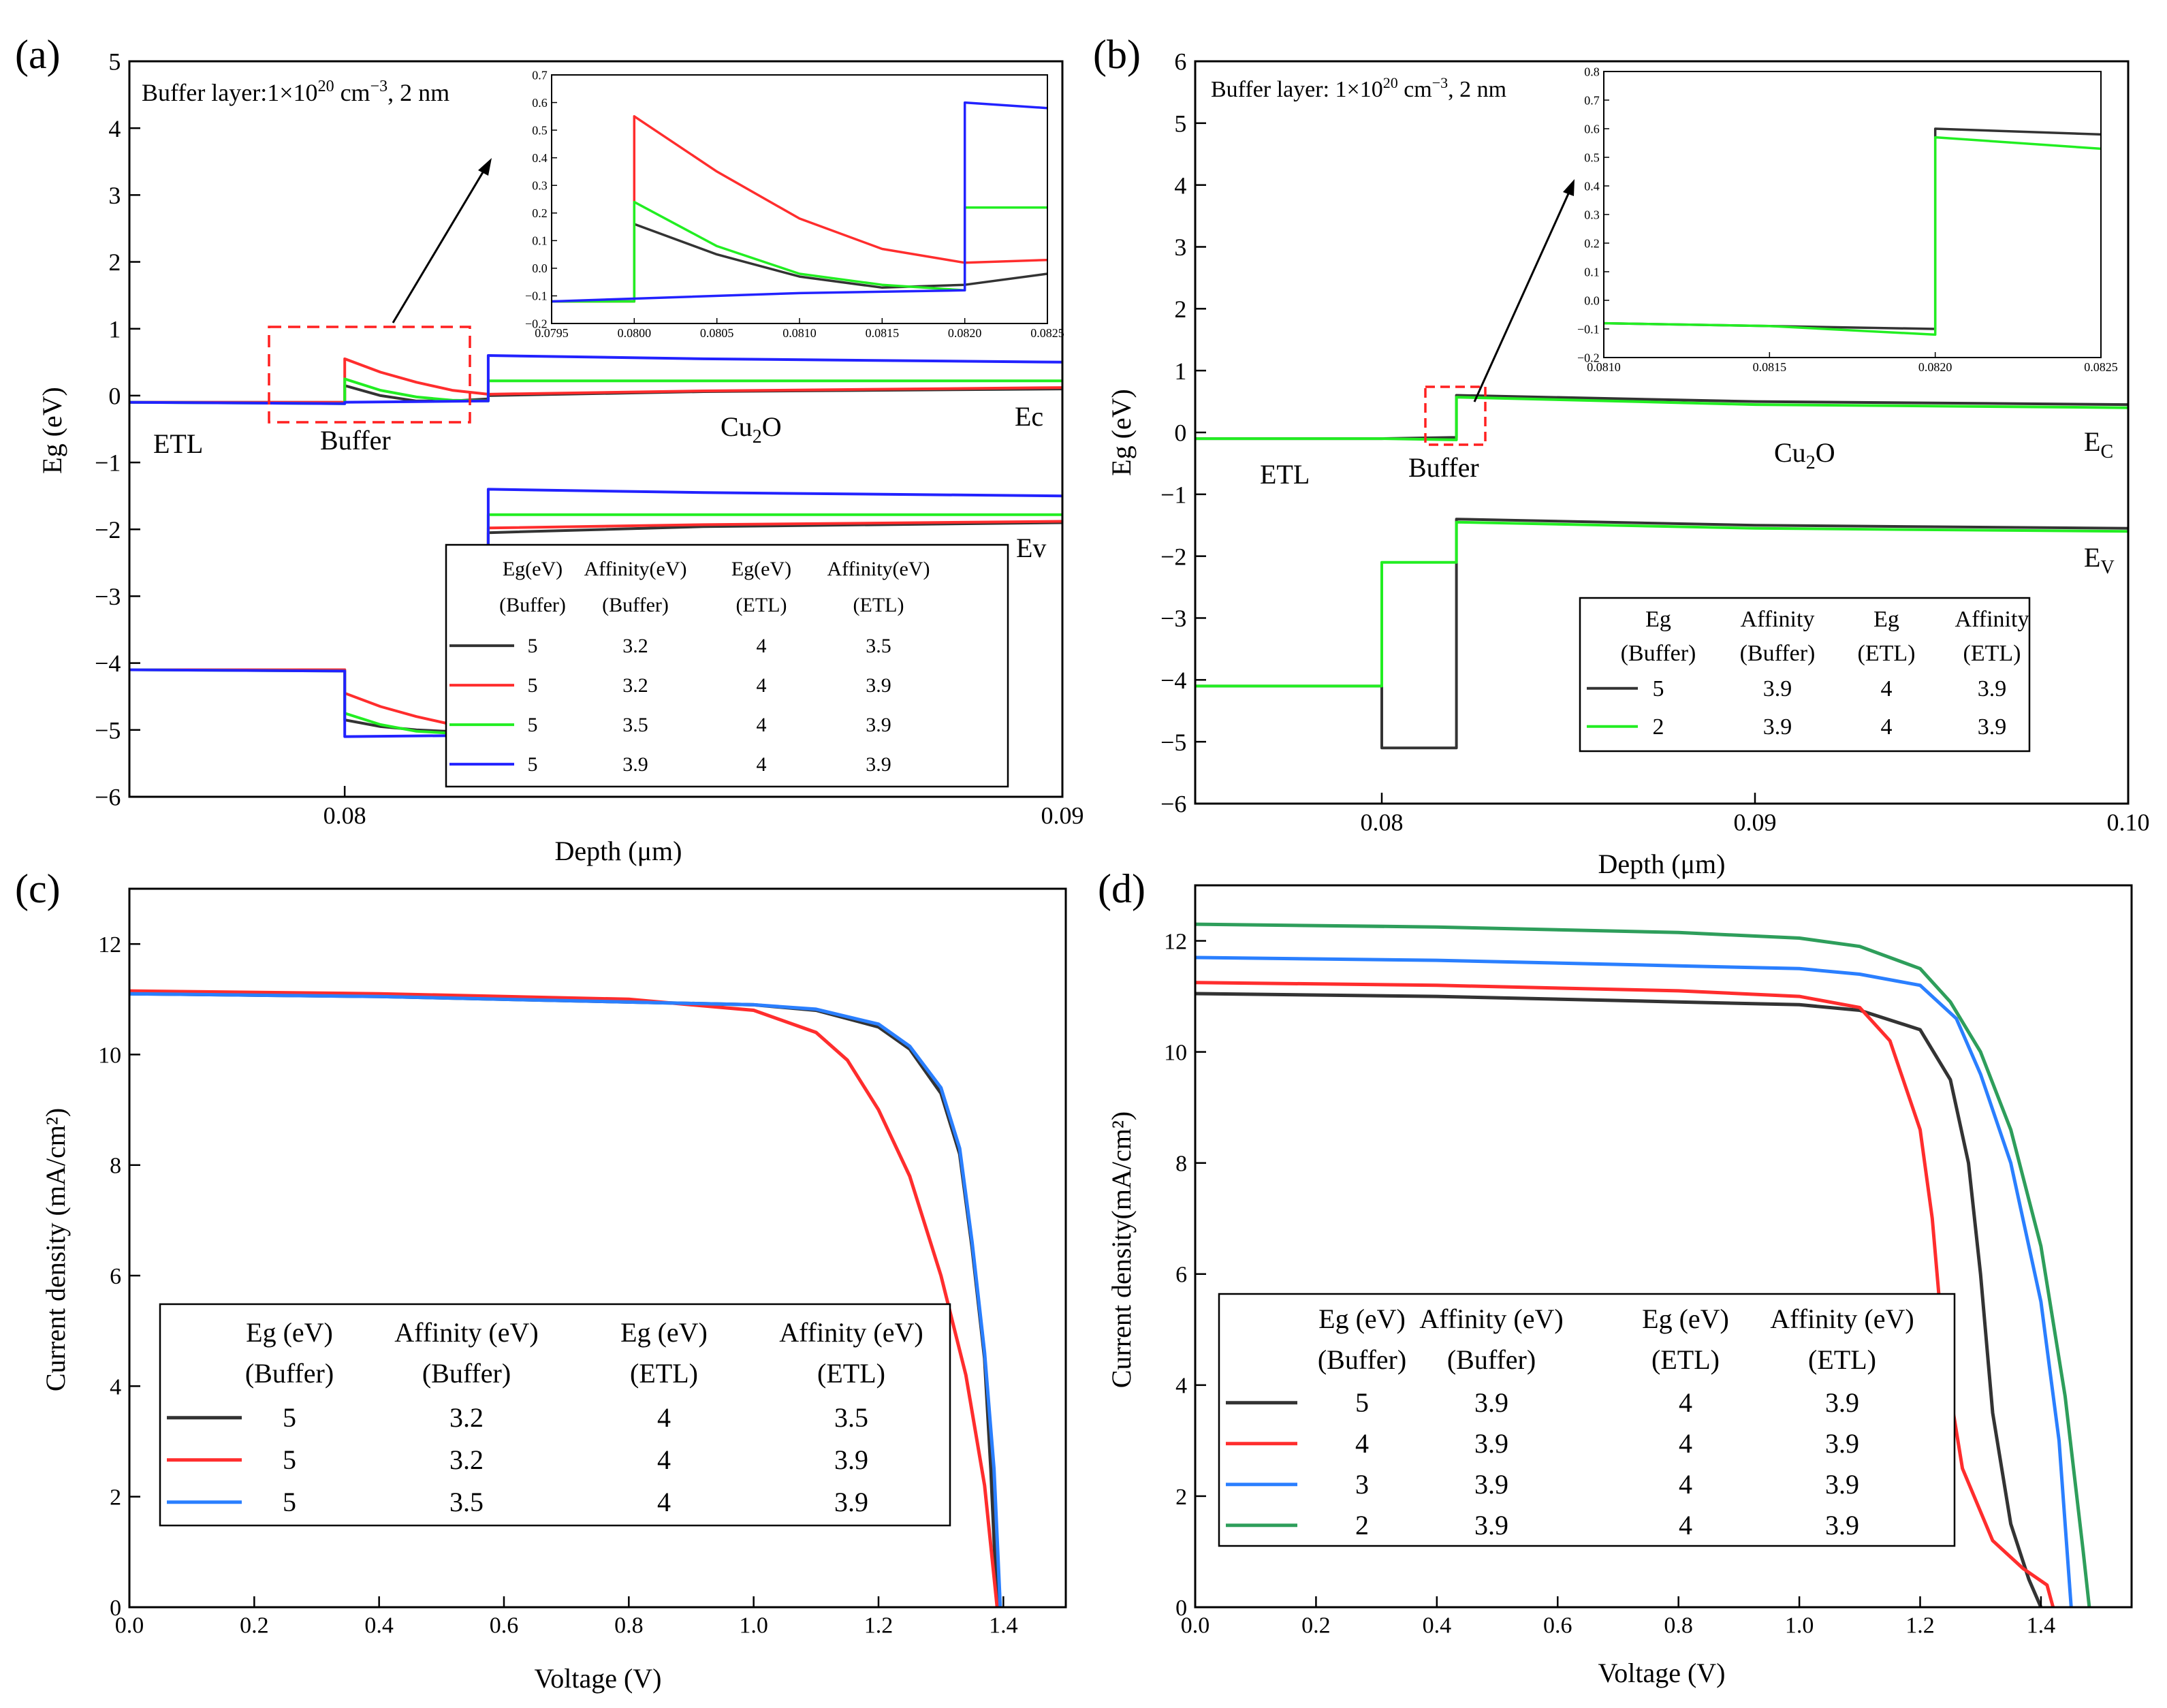 The image size is (2167, 1708). What do you see at coordinates (1180, 247) in the screenshot?
I see `panel-b-ytick-label: 3` at bounding box center [1180, 247].